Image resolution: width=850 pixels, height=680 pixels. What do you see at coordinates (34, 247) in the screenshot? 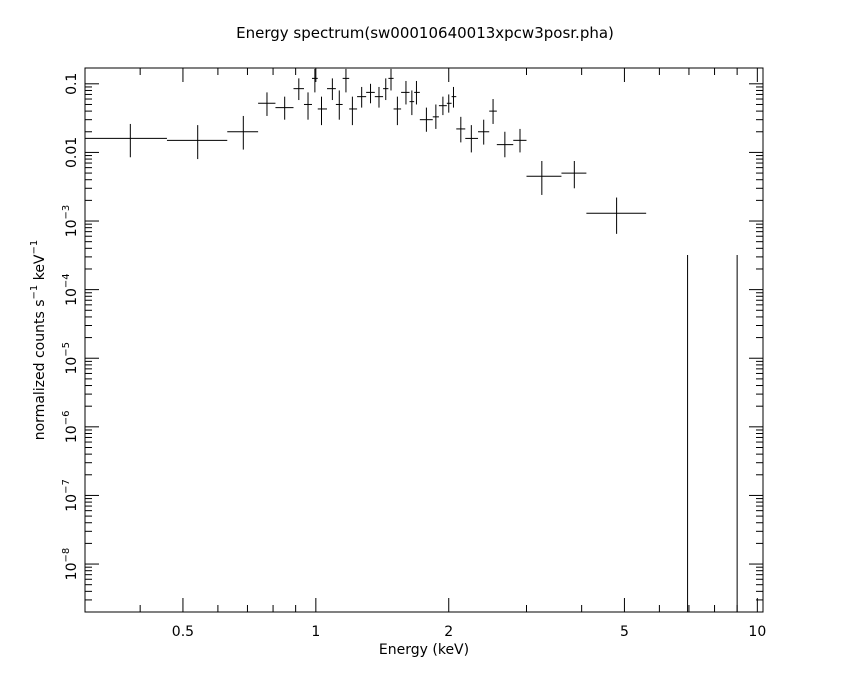
I see `y-axis-label-exp2: −1` at bounding box center [34, 247].